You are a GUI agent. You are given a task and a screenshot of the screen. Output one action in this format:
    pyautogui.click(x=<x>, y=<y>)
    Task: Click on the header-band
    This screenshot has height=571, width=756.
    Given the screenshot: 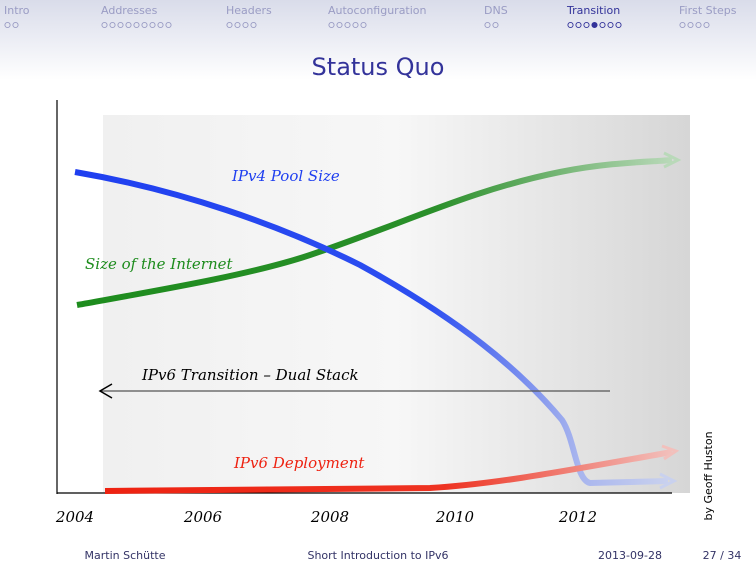 What is the action you would take?
    pyautogui.click(x=378, y=40)
    